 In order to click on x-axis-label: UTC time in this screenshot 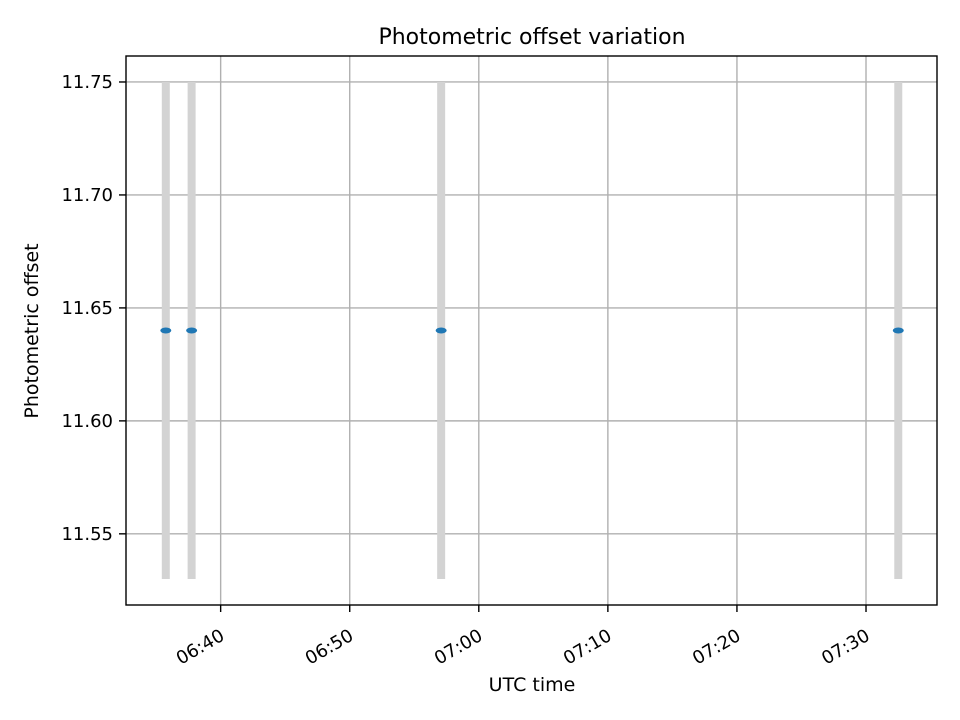, I will do `click(532, 685)`.